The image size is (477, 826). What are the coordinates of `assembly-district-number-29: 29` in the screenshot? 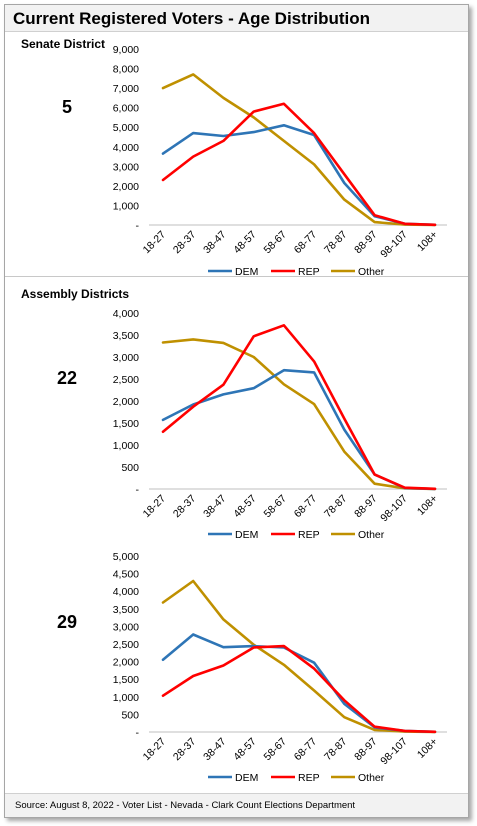 It's located at (67, 622).